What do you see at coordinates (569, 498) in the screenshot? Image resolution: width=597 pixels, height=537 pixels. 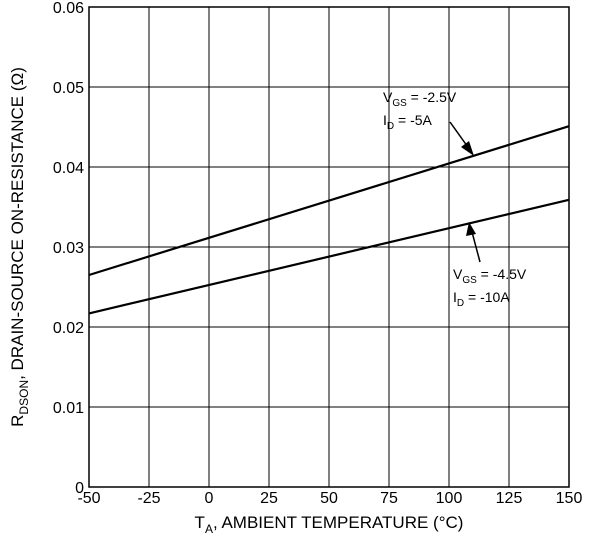 I see `x-tick-label: 150` at bounding box center [569, 498].